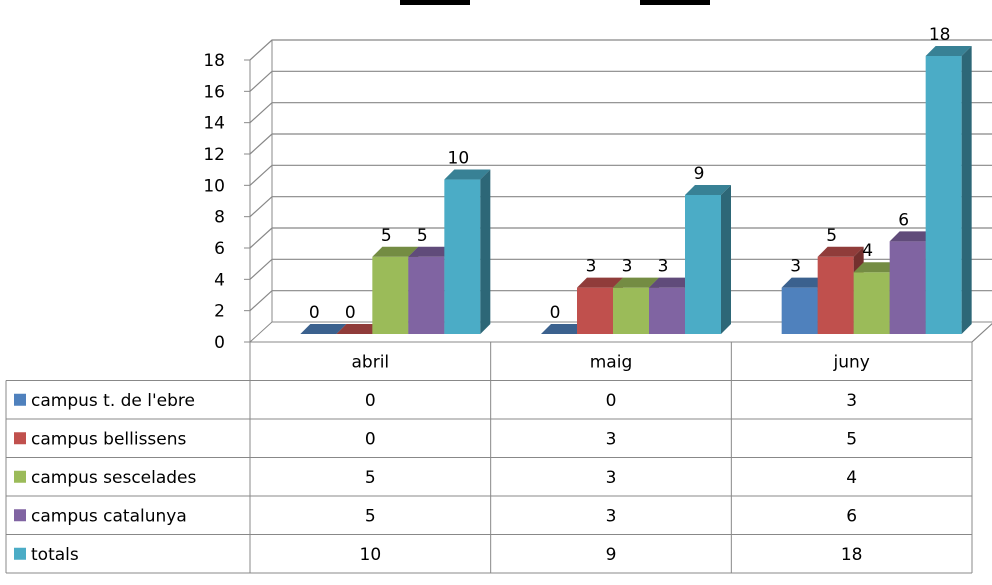 This screenshot has height=585, width=992. What do you see at coordinates (371, 555) in the screenshot?
I see `table-cell: 10` at bounding box center [371, 555].